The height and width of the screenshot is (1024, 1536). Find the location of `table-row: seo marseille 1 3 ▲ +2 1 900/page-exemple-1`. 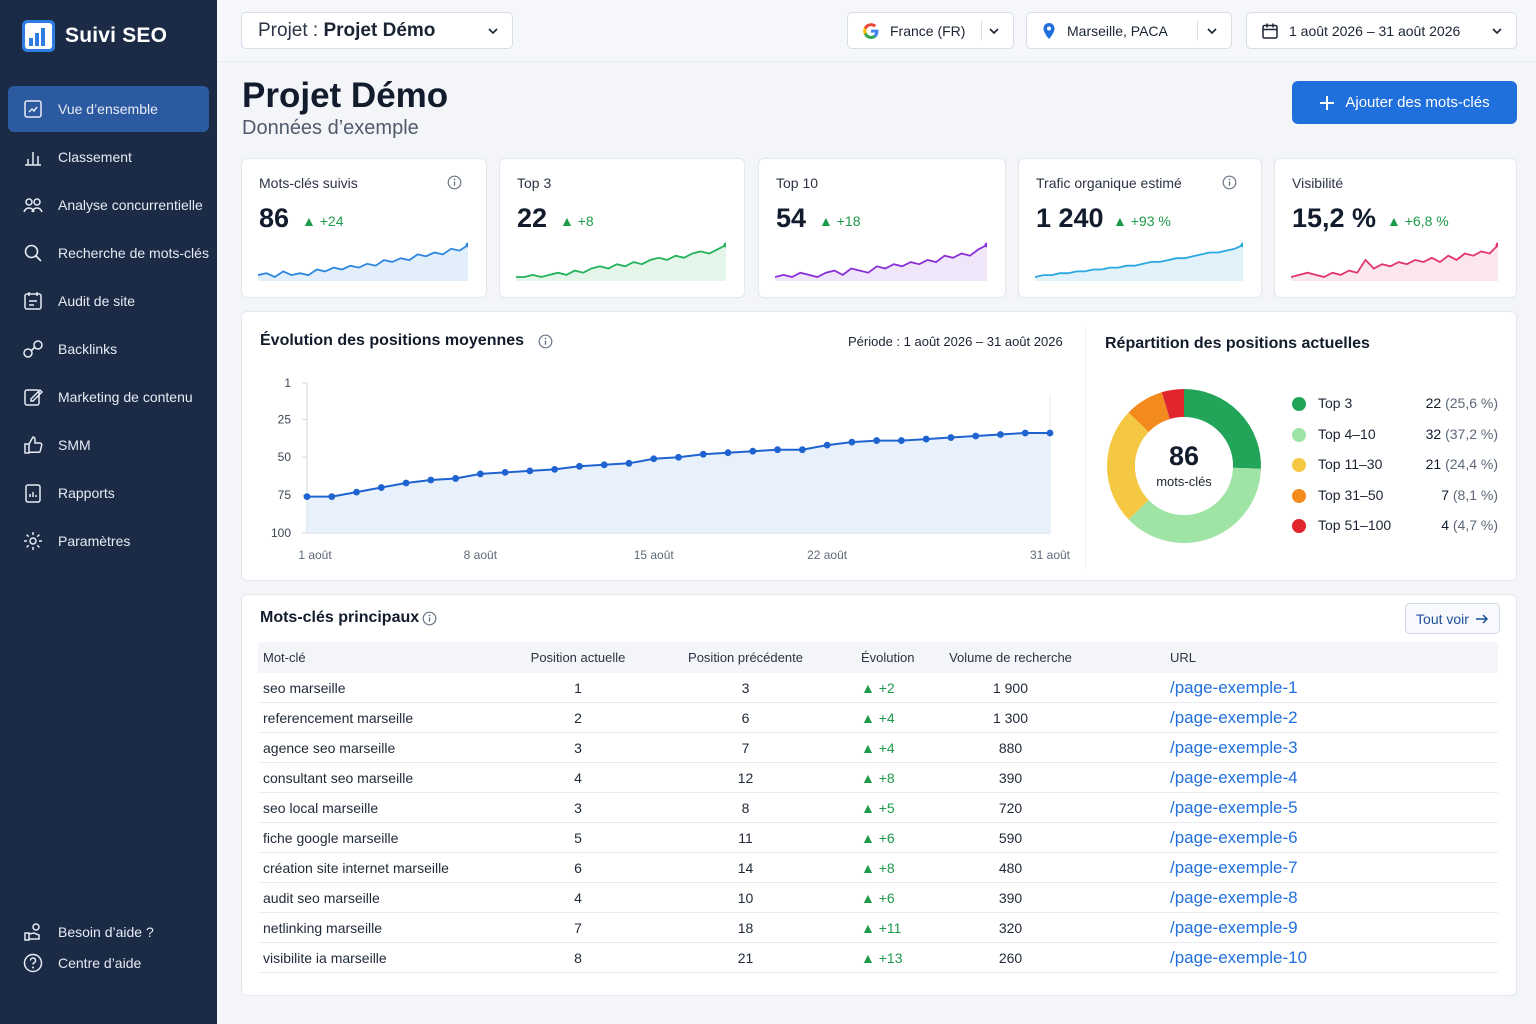

table-row: seo marseille 1 3 ▲ +2 1 900/page-exemple-1 is located at coordinates (878, 688).